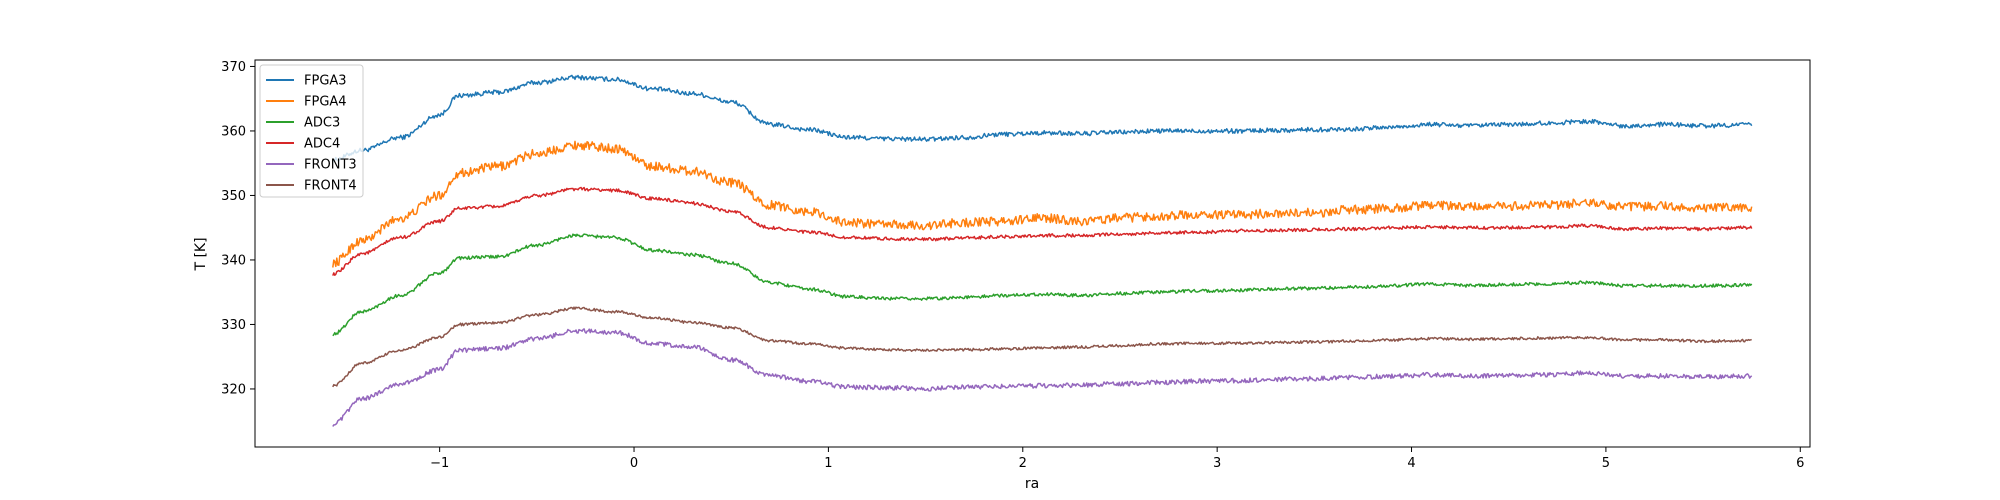  What do you see at coordinates (330, 165) in the screenshot?
I see `legend-label-front3: FRONT3` at bounding box center [330, 165].